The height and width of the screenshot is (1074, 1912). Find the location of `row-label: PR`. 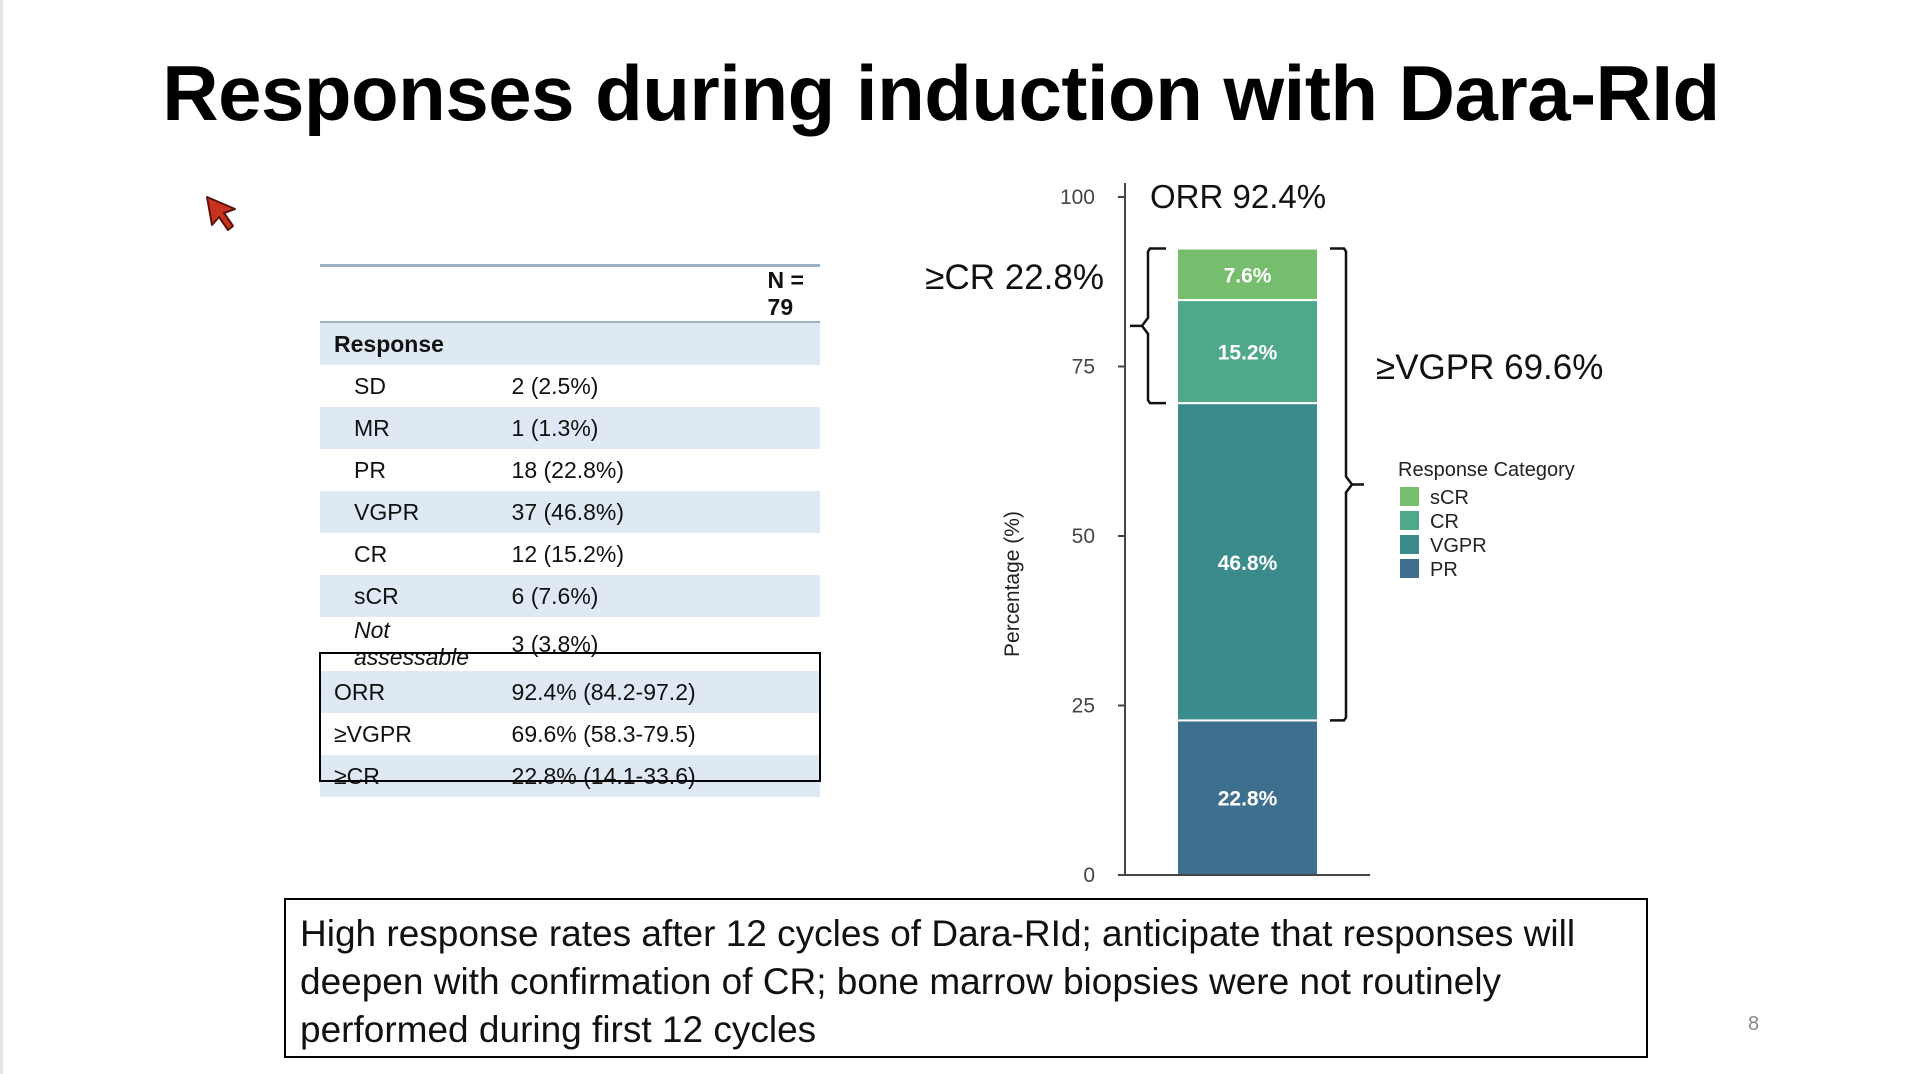

row-label: PR is located at coordinates (370, 469).